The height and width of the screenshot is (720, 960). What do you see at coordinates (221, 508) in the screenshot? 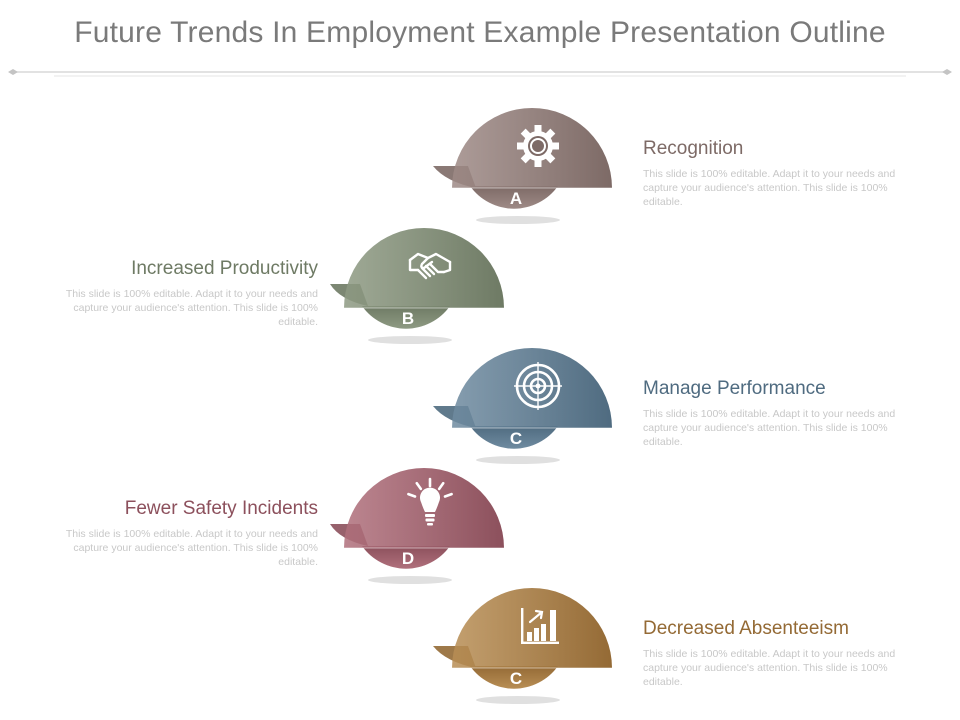
I see `step-label: Fewer Safety Incidents` at bounding box center [221, 508].